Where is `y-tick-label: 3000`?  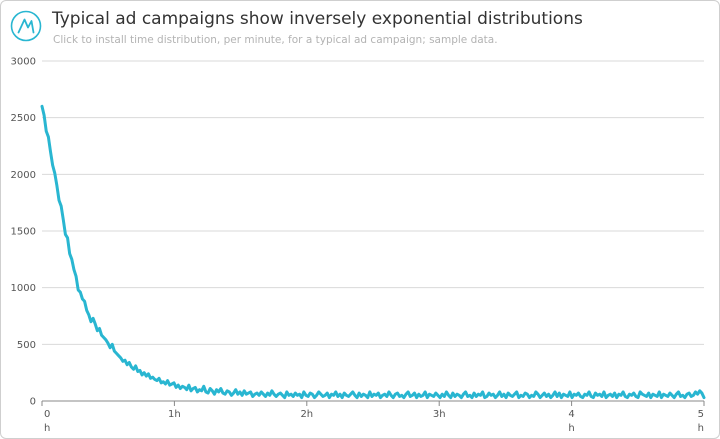
y-tick-label: 3000 is located at coordinates (23, 62).